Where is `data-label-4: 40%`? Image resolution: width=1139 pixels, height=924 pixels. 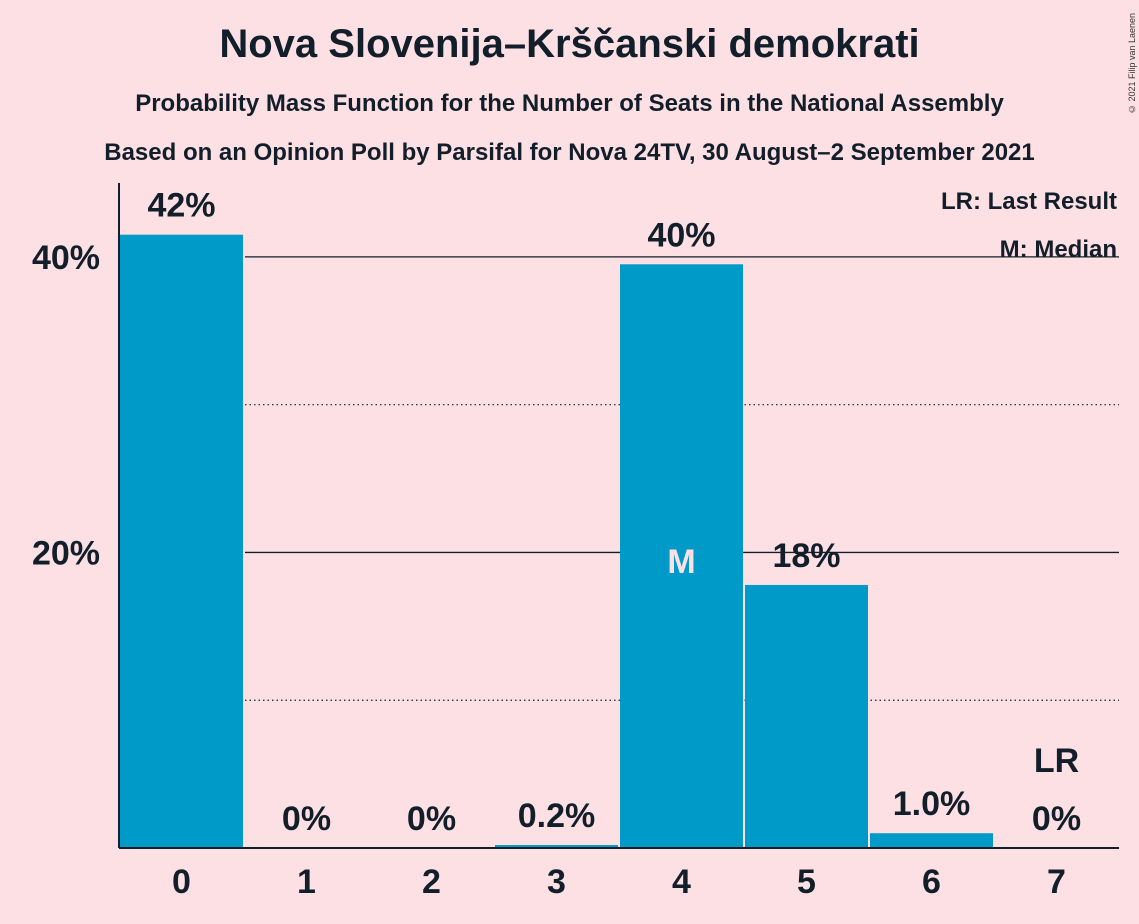
data-label-4: 40% is located at coordinates (681, 235).